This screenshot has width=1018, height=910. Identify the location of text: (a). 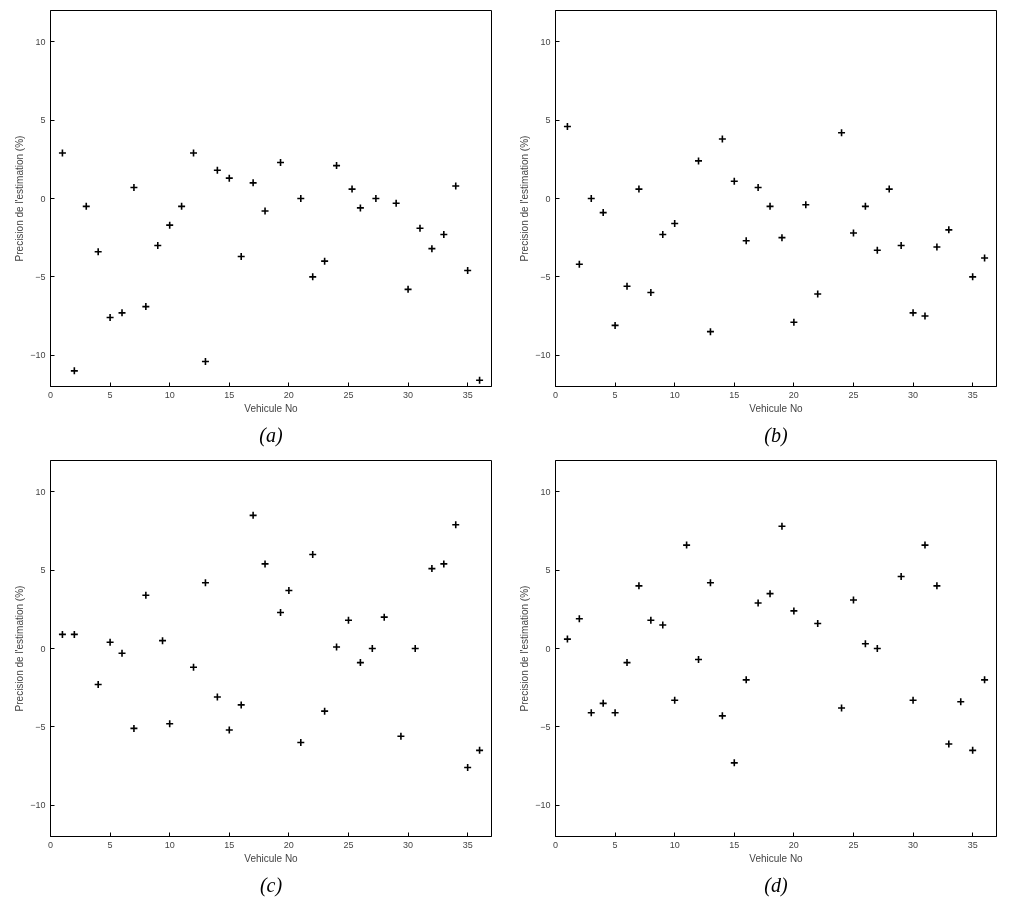
(271, 435).